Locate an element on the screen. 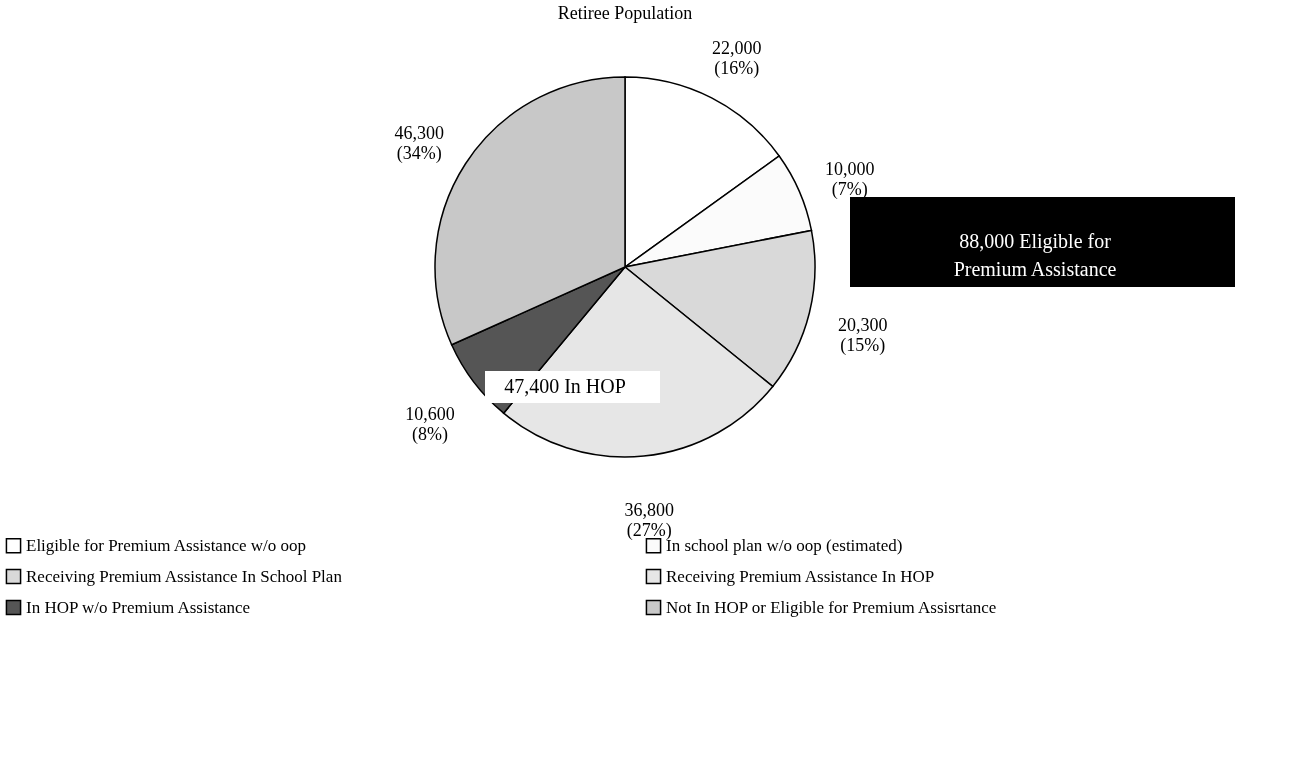  data-label: 20,300 (15%) is located at coordinates (863, 335).